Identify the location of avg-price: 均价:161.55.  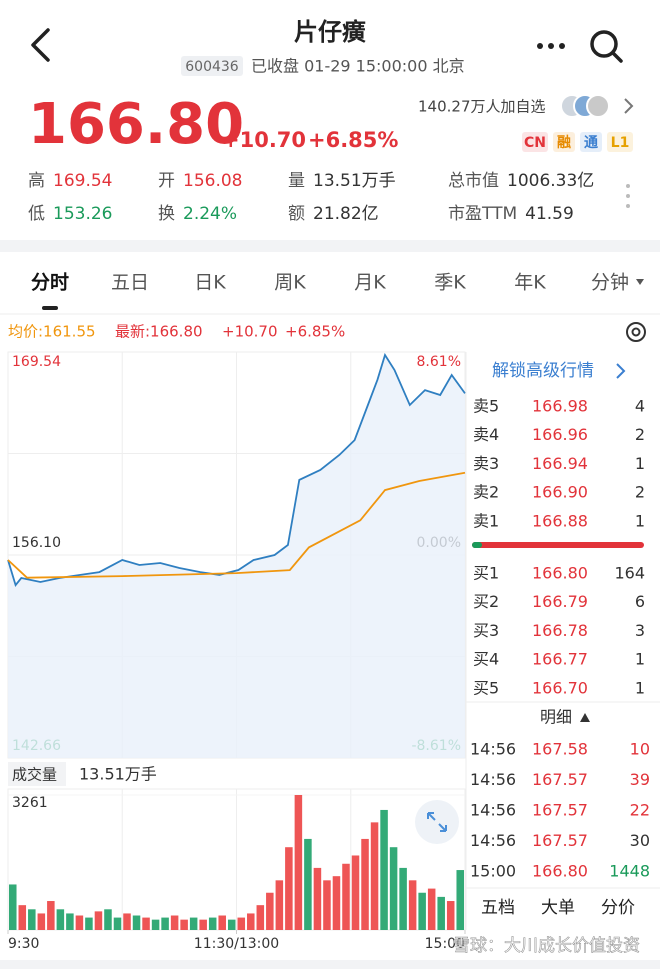
(52, 332).